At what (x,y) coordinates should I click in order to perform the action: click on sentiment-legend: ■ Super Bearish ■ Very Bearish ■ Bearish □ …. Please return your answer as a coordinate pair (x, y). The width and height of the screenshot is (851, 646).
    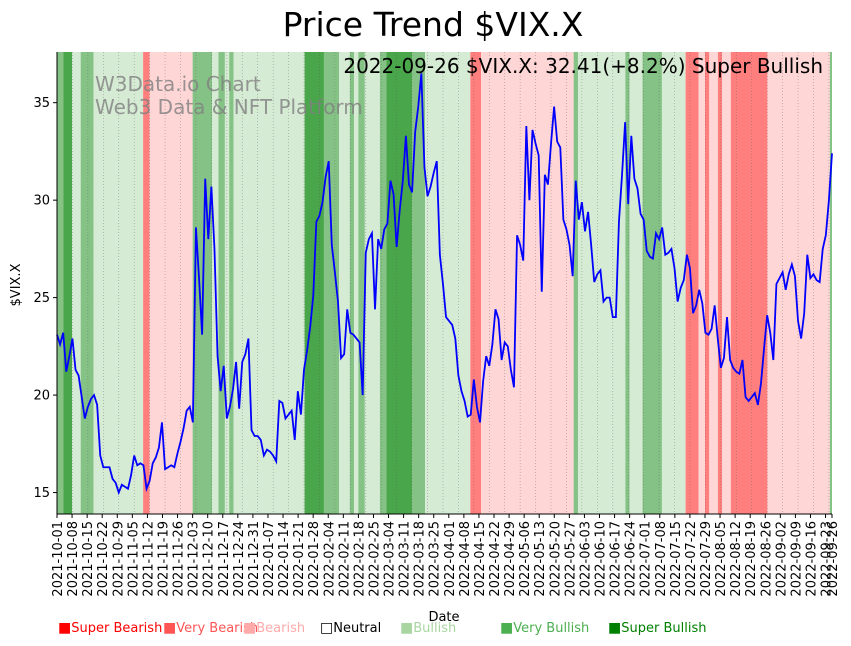
    Looking at the image, I should click on (448, 629).